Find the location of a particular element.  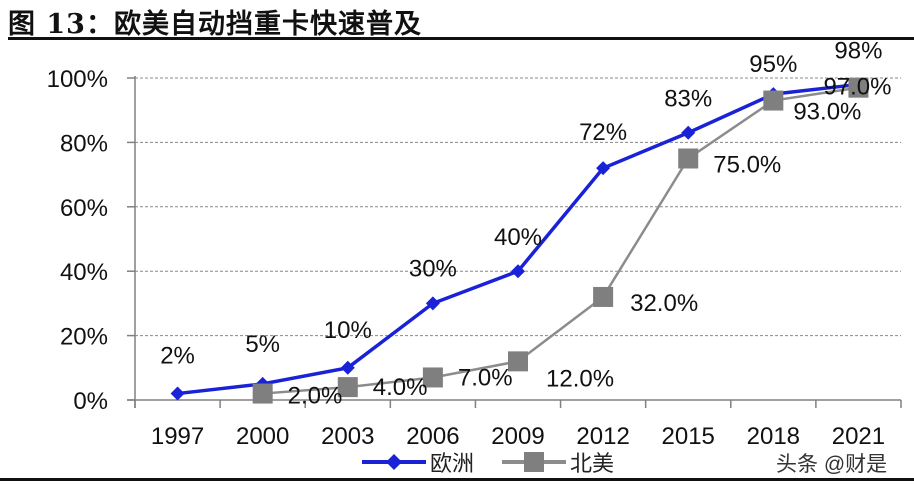

x-tick-label: 2021 is located at coordinates (858, 436).